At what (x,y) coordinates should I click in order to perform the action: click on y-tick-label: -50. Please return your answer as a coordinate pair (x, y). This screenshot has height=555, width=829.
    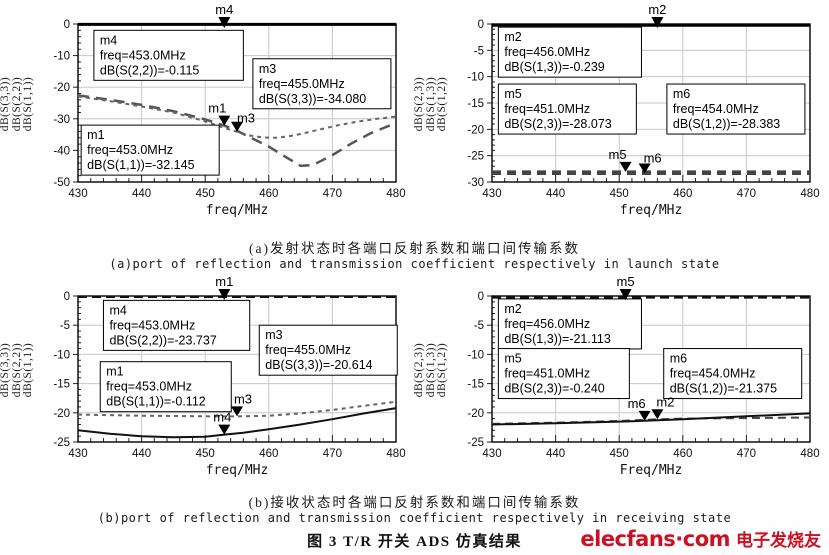
    Looking at the image, I should click on (61, 183).